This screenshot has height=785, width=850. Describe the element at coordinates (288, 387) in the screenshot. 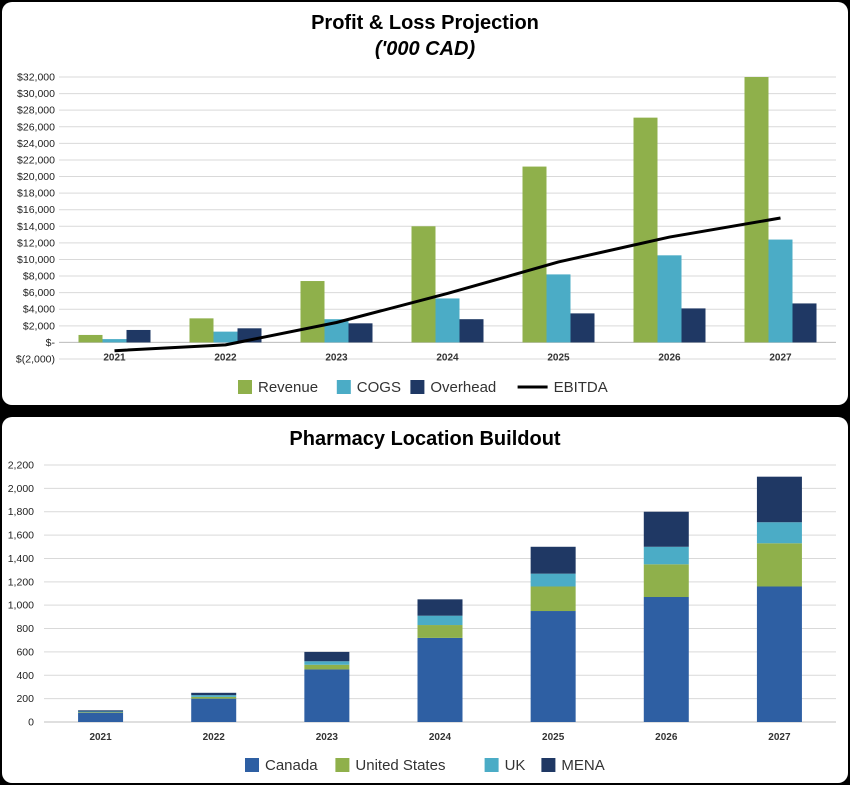

I see `legend-label-revenue: Revenue` at that location.